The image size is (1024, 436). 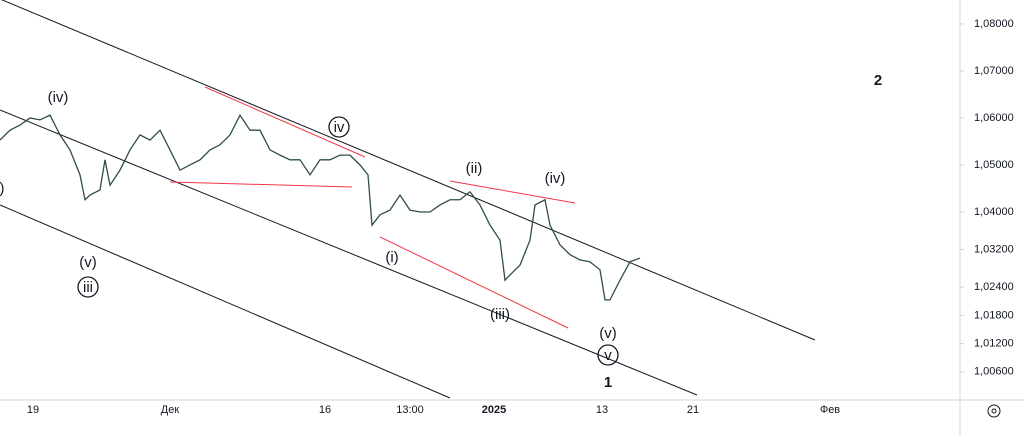 I want to click on x-tick-label: 13, so click(x=602, y=410).